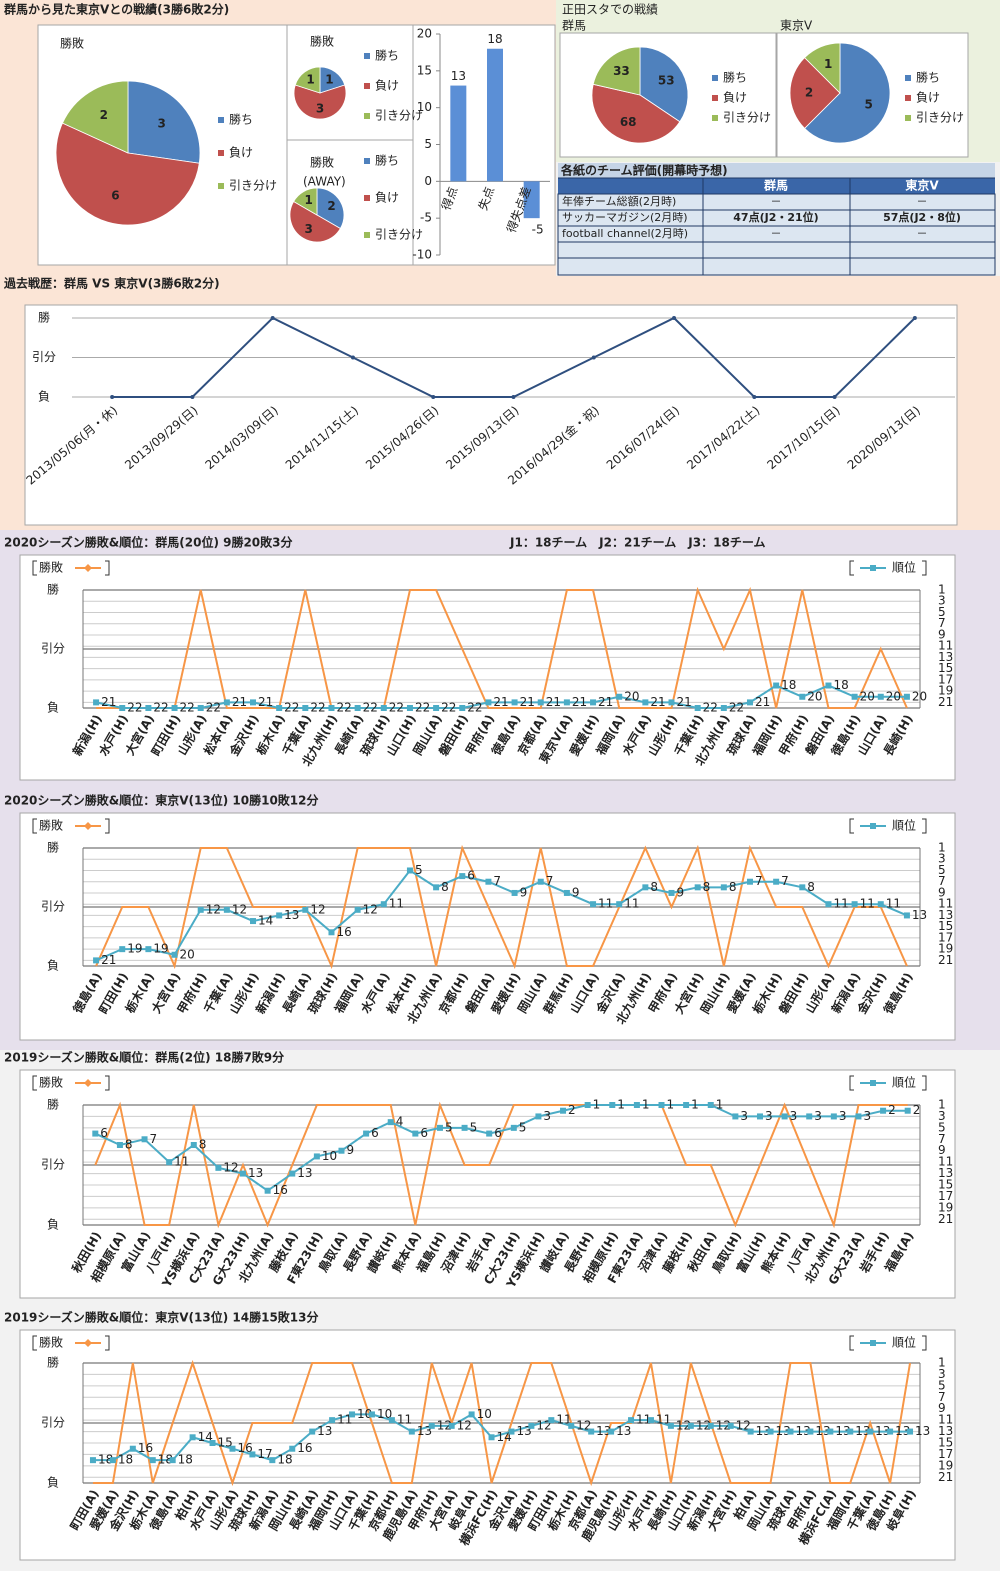 Image resolution: width=1000 pixels, height=1571 pixels. Describe the element at coordinates (892, 1110) in the screenshot. I see `data-label: 2` at that location.